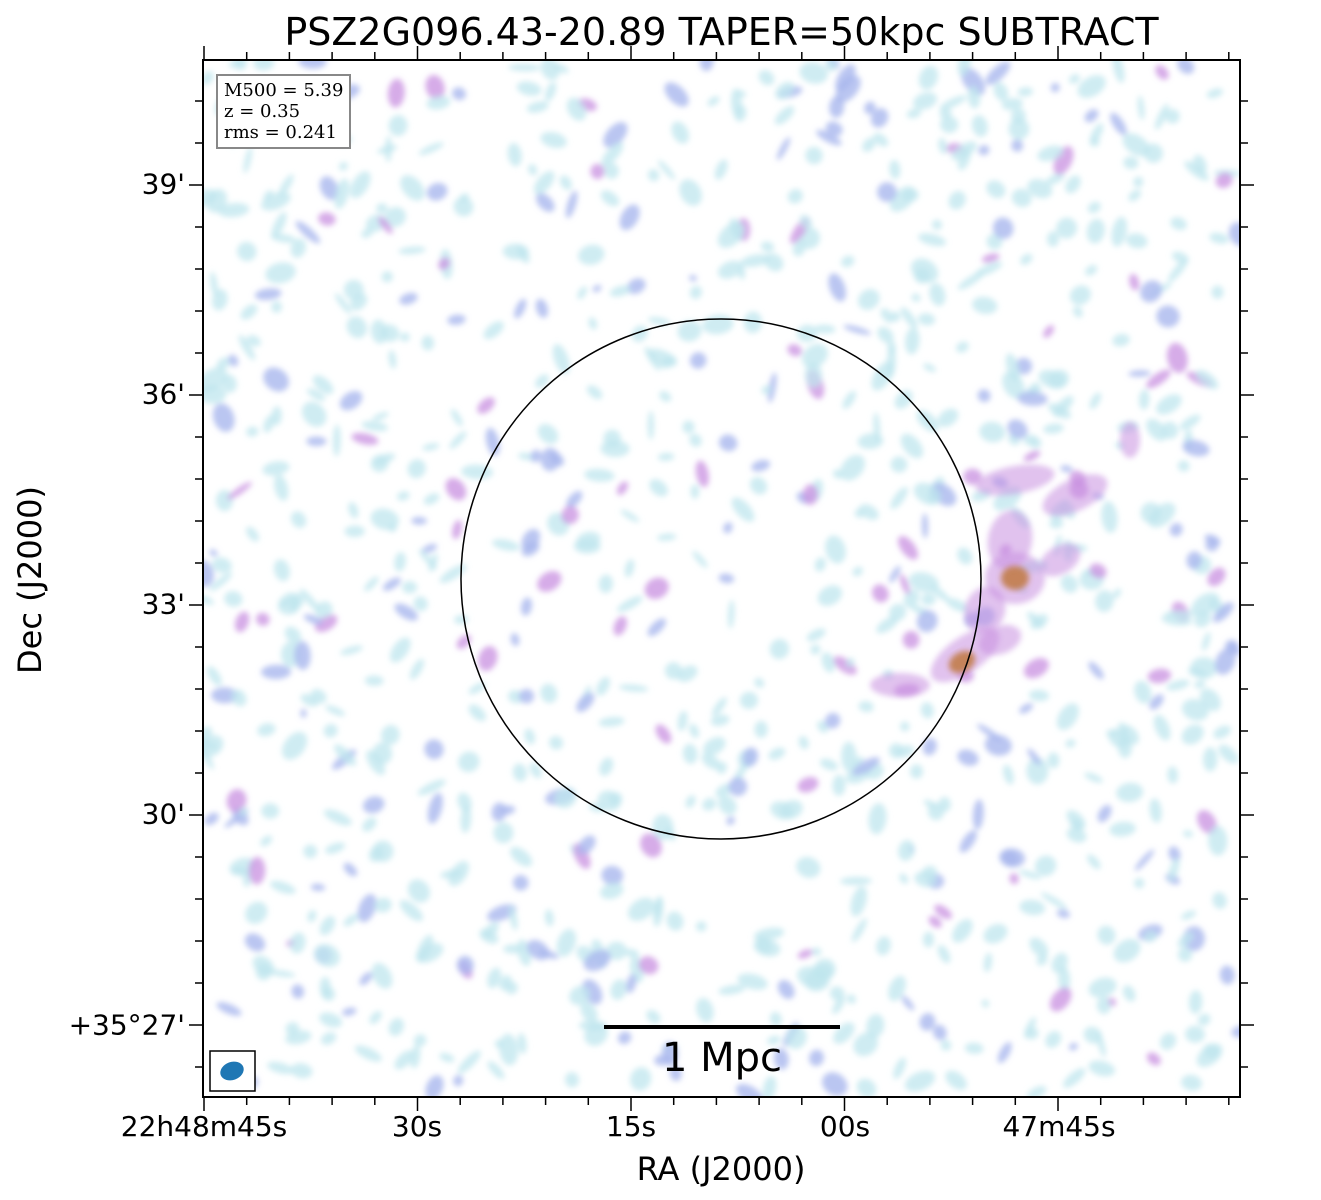 The image size is (1321, 1200). Describe the element at coordinates (1005, 559) in the screenshot. I see `bright-emission` at that location.